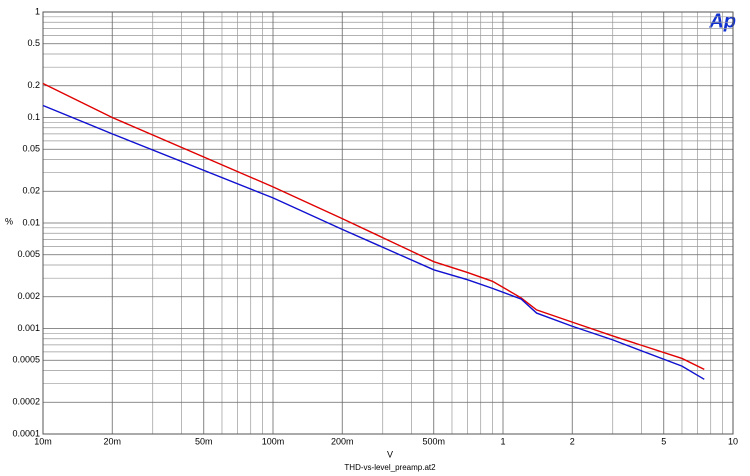 The width and height of the screenshot is (750, 476). Describe the element at coordinates (28, 296) in the screenshot. I see `y-tick-label: 0.002` at that location.